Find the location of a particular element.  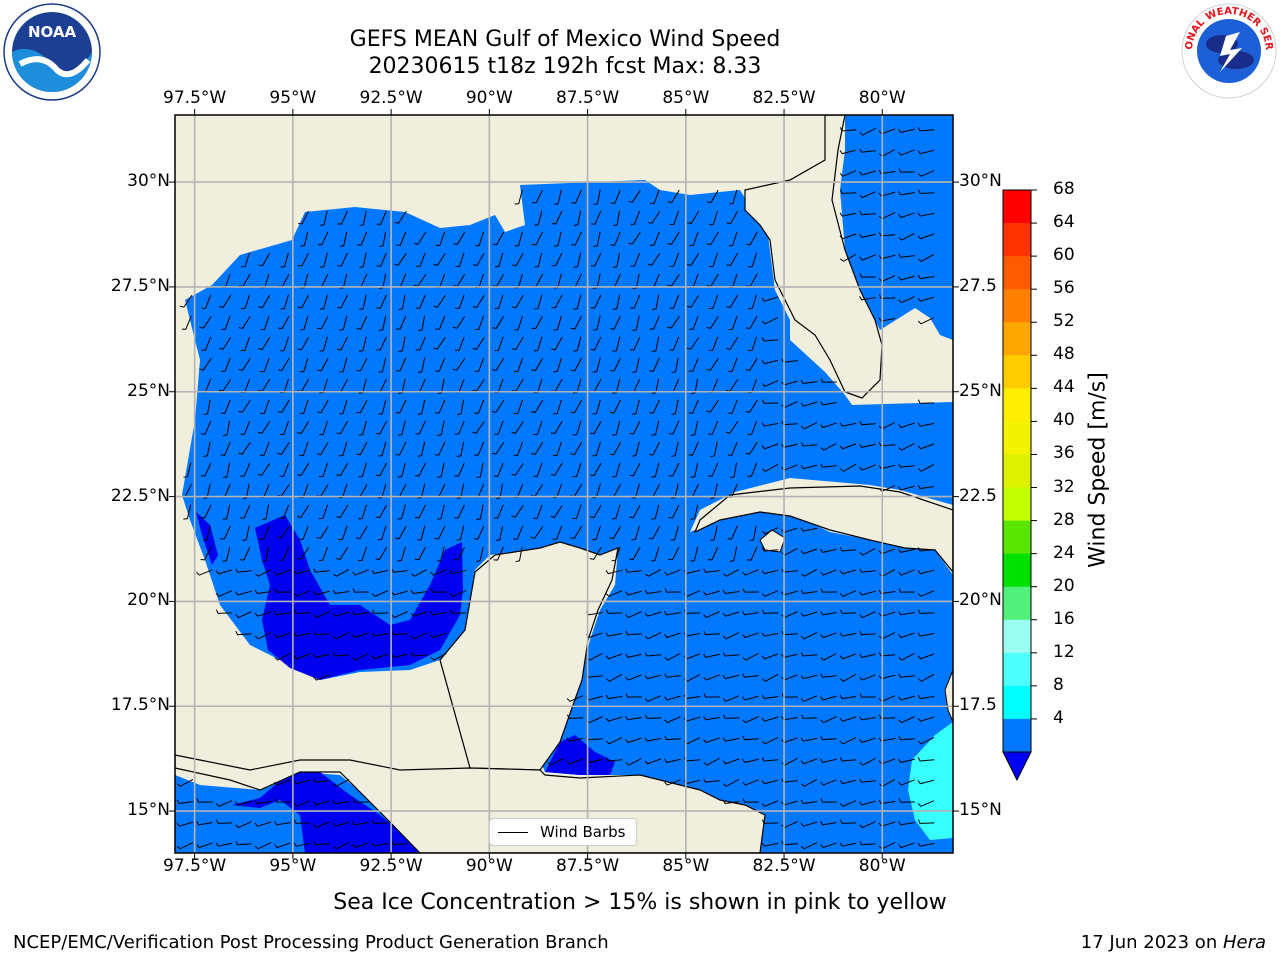

lon-label-bottom: 85°W is located at coordinates (686, 866).